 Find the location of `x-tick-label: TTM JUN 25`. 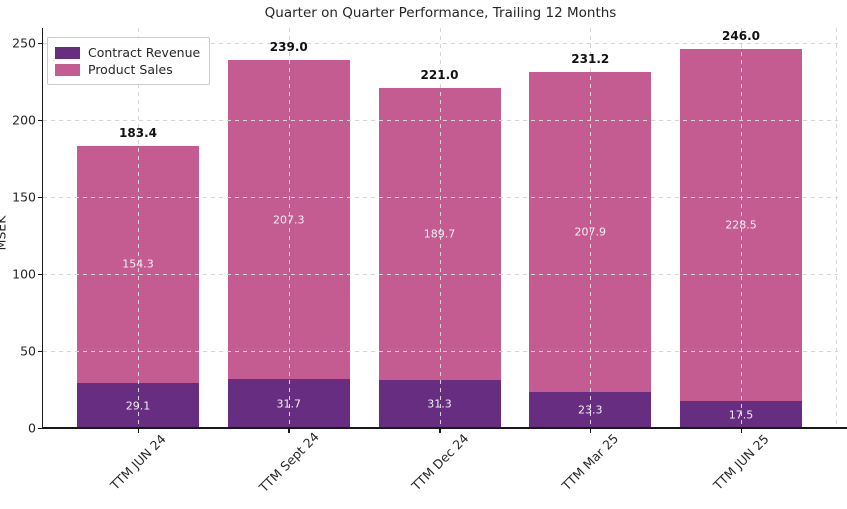

x-tick-label: TTM JUN 25 is located at coordinates (741, 462).